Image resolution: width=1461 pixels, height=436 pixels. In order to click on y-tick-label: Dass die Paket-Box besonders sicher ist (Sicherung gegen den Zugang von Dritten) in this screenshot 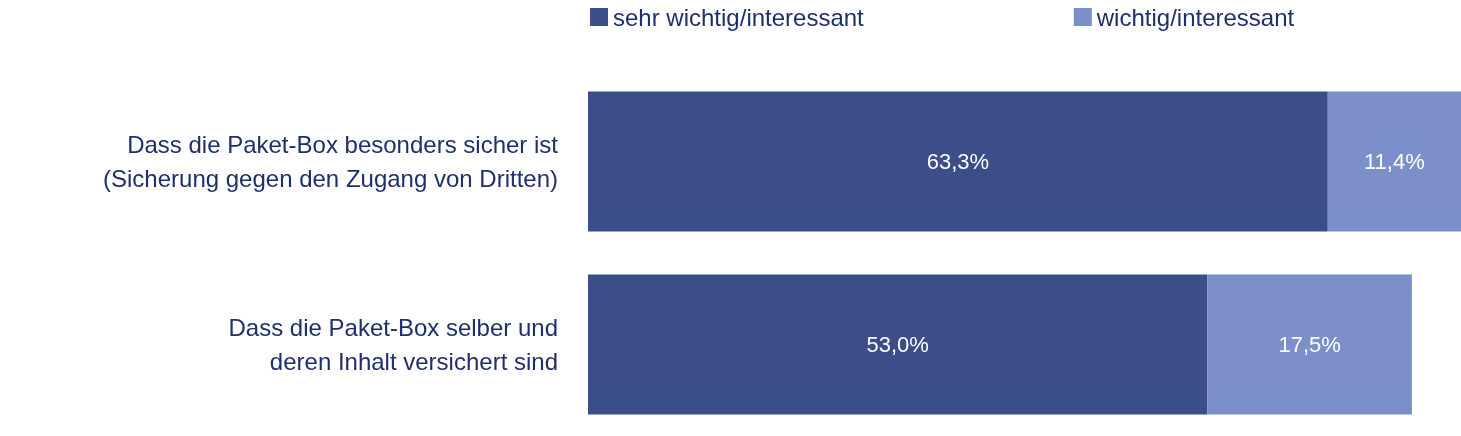, I will do `click(331, 161)`.